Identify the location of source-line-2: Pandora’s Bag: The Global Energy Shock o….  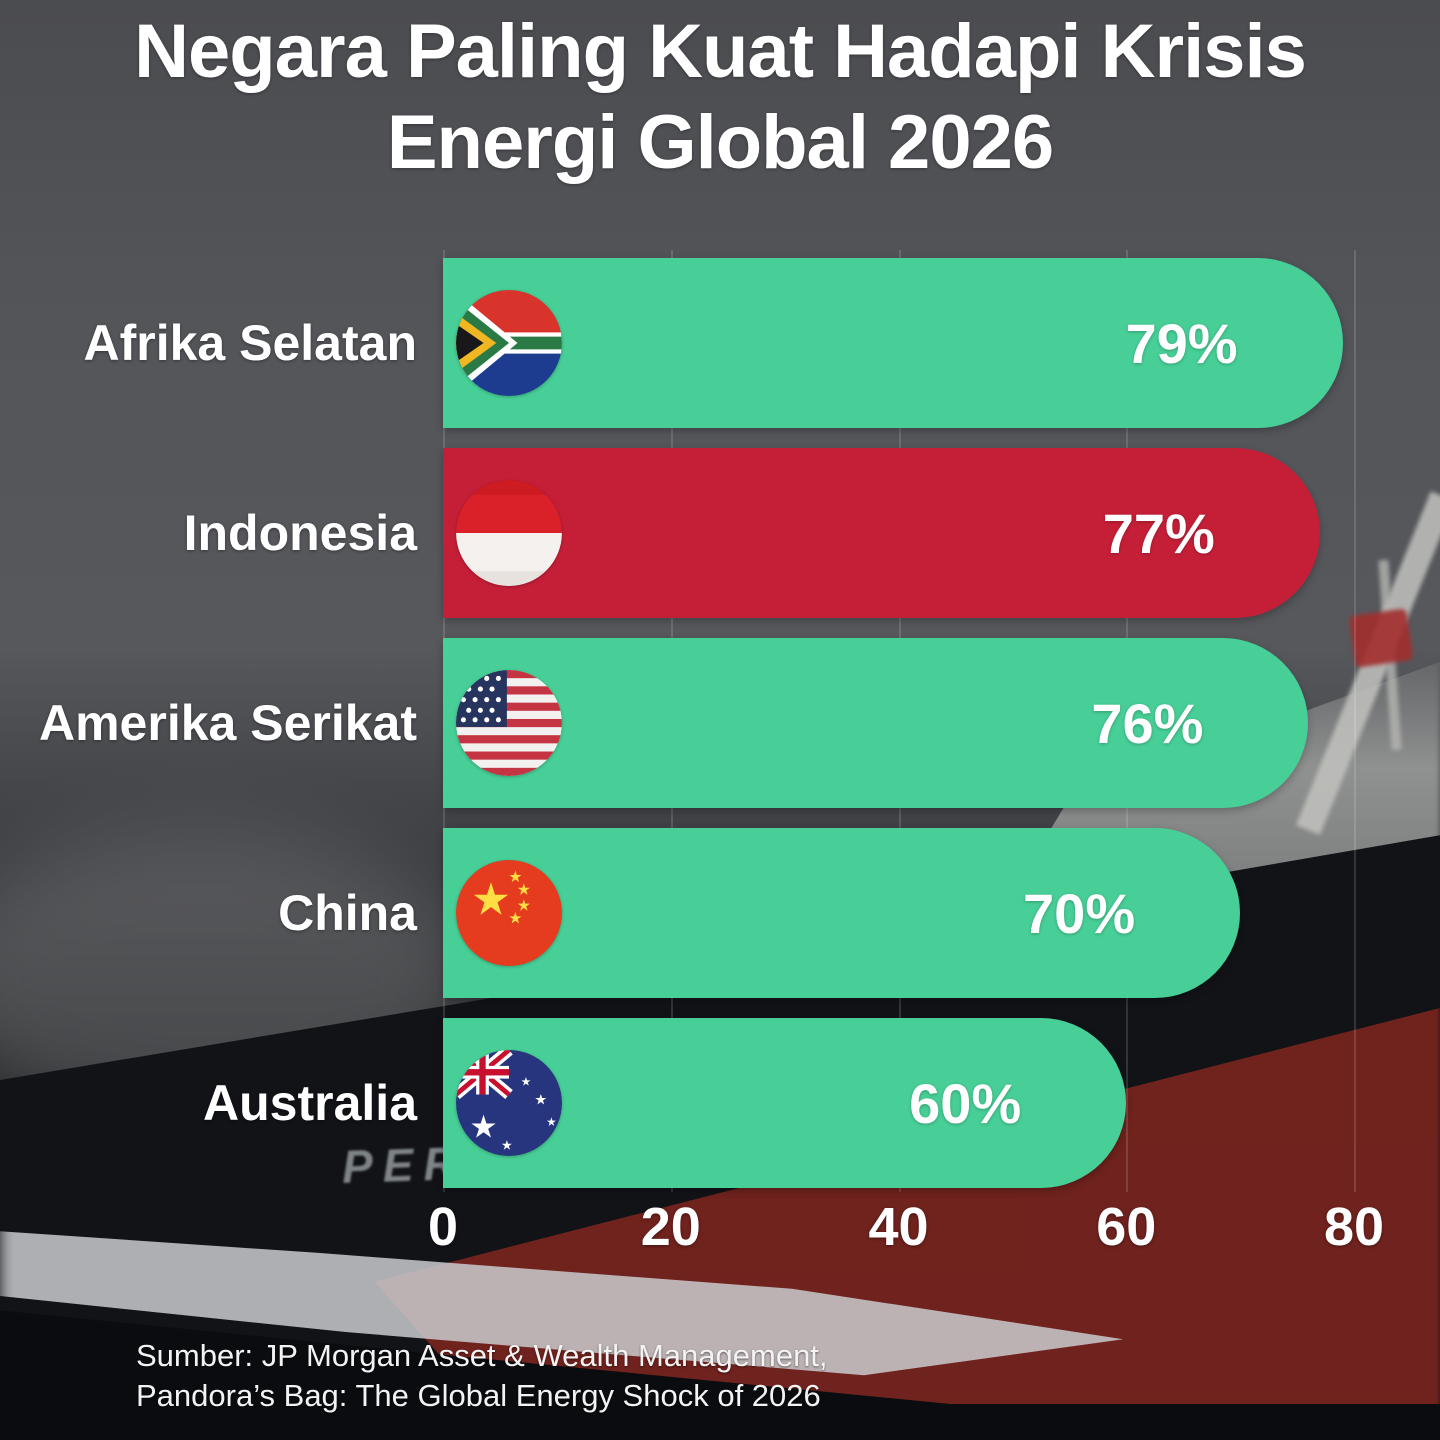
(478, 1395).